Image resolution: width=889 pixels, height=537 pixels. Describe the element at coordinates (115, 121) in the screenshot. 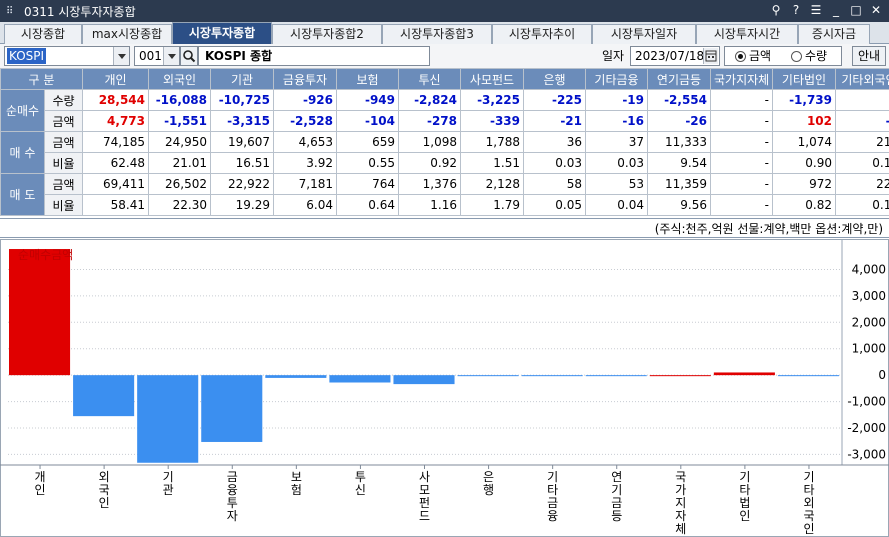

I see `table-cell: 4,773` at that location.